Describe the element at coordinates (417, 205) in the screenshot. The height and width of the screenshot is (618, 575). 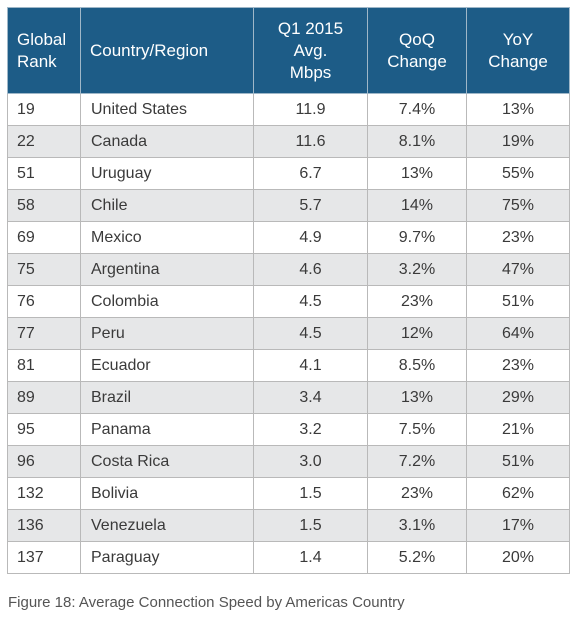
I see `cell-qoq-change: 14%` at that location.